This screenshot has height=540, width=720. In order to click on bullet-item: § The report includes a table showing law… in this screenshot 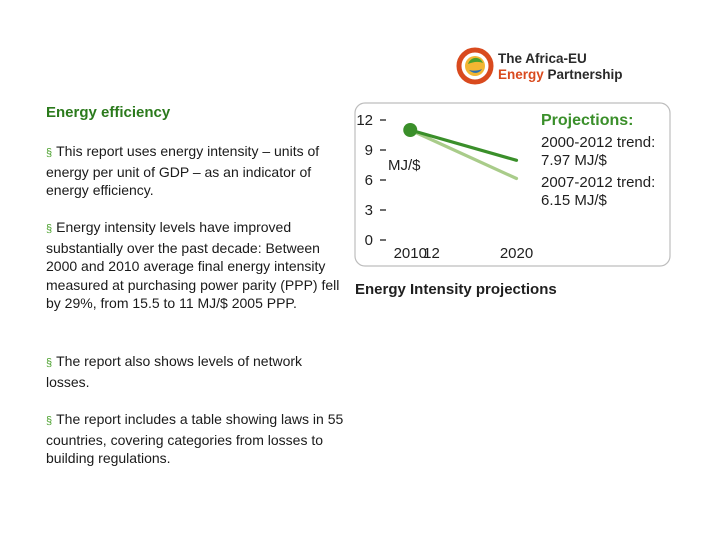, I will do `click(196, 439)`.